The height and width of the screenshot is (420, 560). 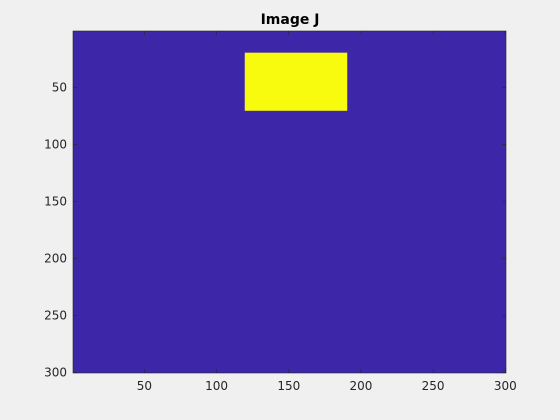 I want to click on x-tick-label: 100, so click(x=216, y=386).